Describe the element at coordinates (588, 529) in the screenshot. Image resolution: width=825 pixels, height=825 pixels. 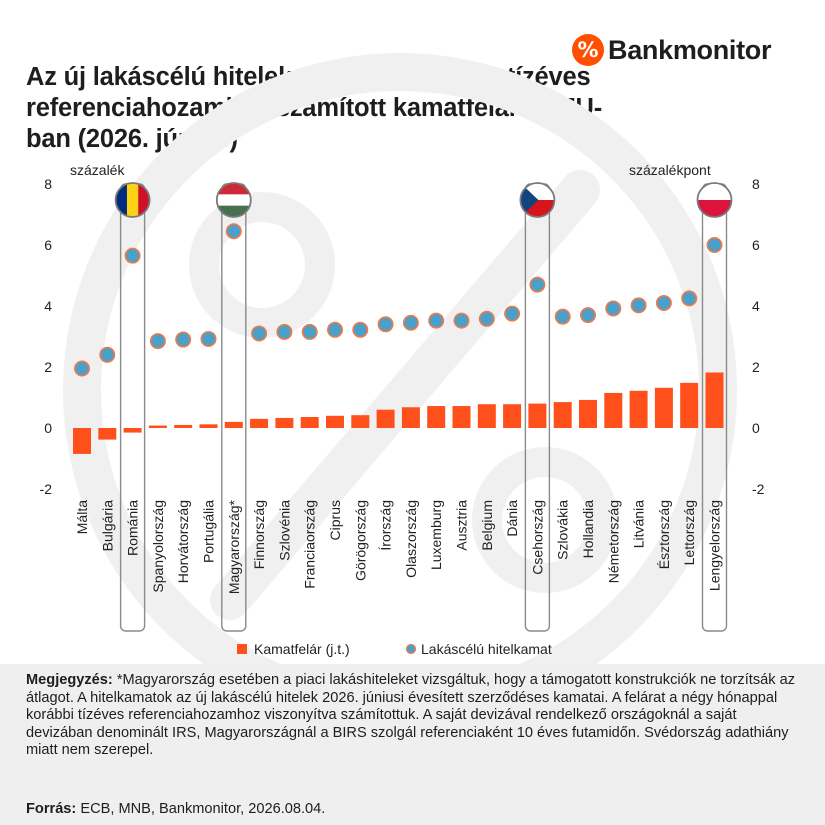
I see `x-tick-label: Hollandia` at that location.